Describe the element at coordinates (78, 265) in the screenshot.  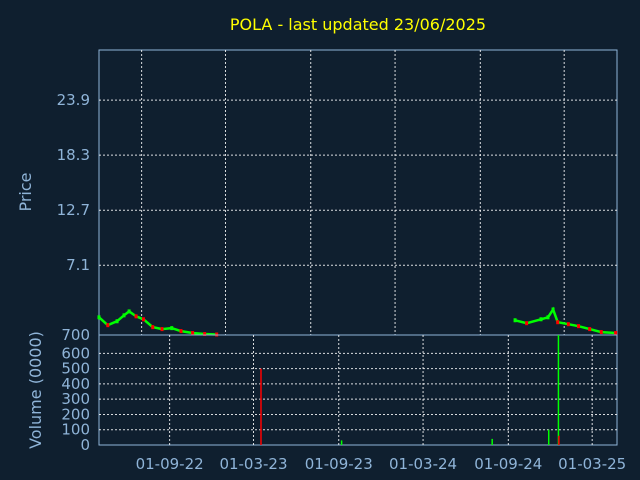
I see `price-tick-label: 7.1` at that location.